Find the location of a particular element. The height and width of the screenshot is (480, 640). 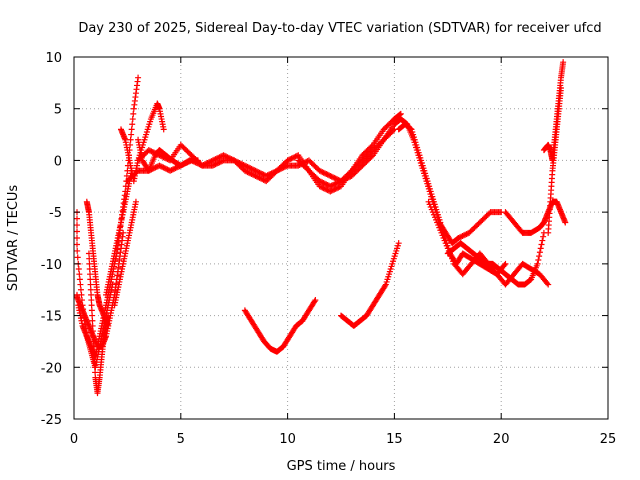

x-axis-label: GPS time / hours is located at coordinates (341, 466).